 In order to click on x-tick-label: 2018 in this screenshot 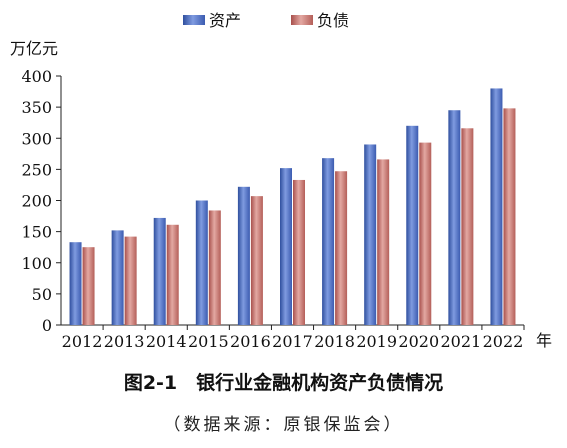, I will do `click(334, 341)`.